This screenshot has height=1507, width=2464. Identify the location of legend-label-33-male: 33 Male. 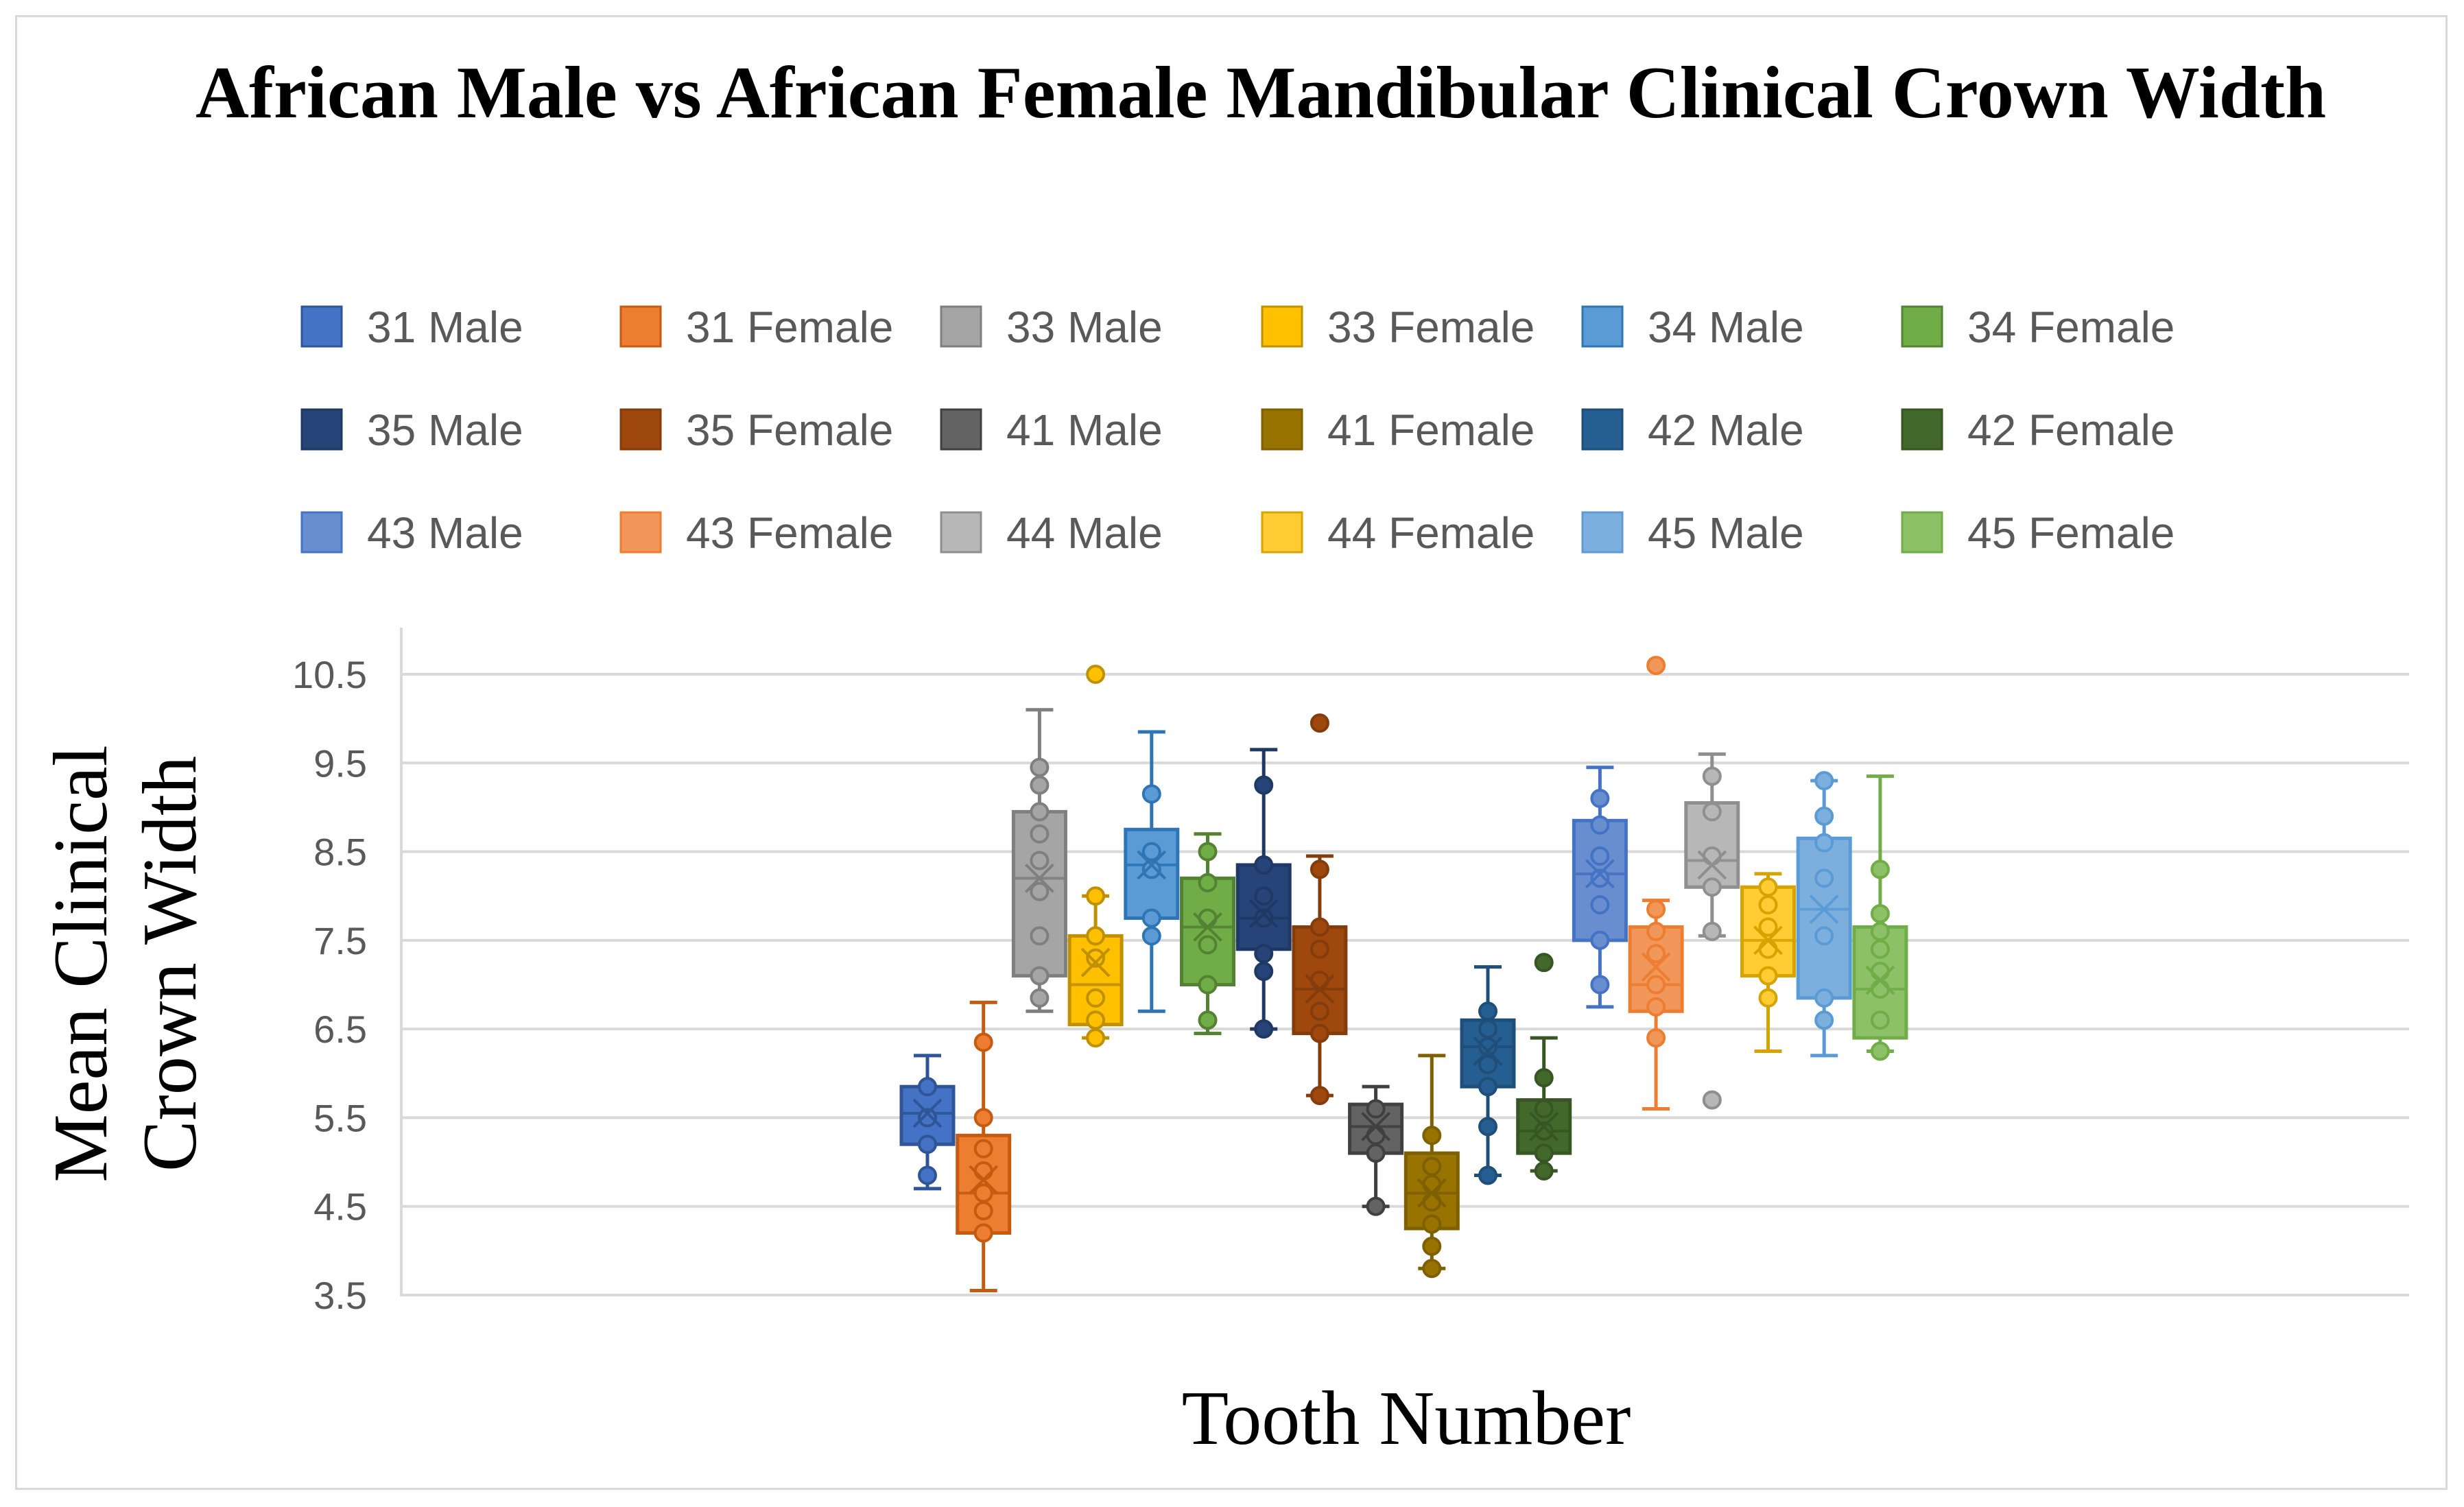
(1085, 327).